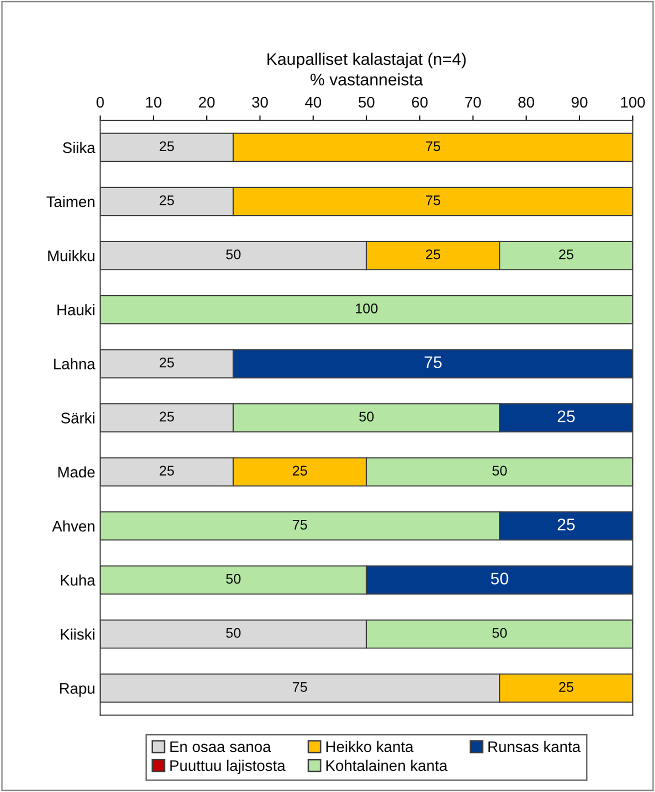  Describe the element at coordinates (77, 418) in the screenshot. I see `y-tick-label: Särki` at that location.